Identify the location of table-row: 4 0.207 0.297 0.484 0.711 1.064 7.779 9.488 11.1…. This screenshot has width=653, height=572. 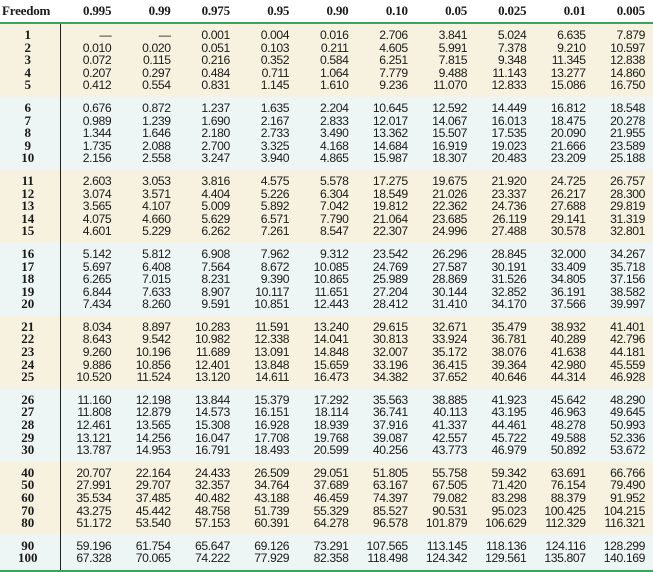
(326, 73).